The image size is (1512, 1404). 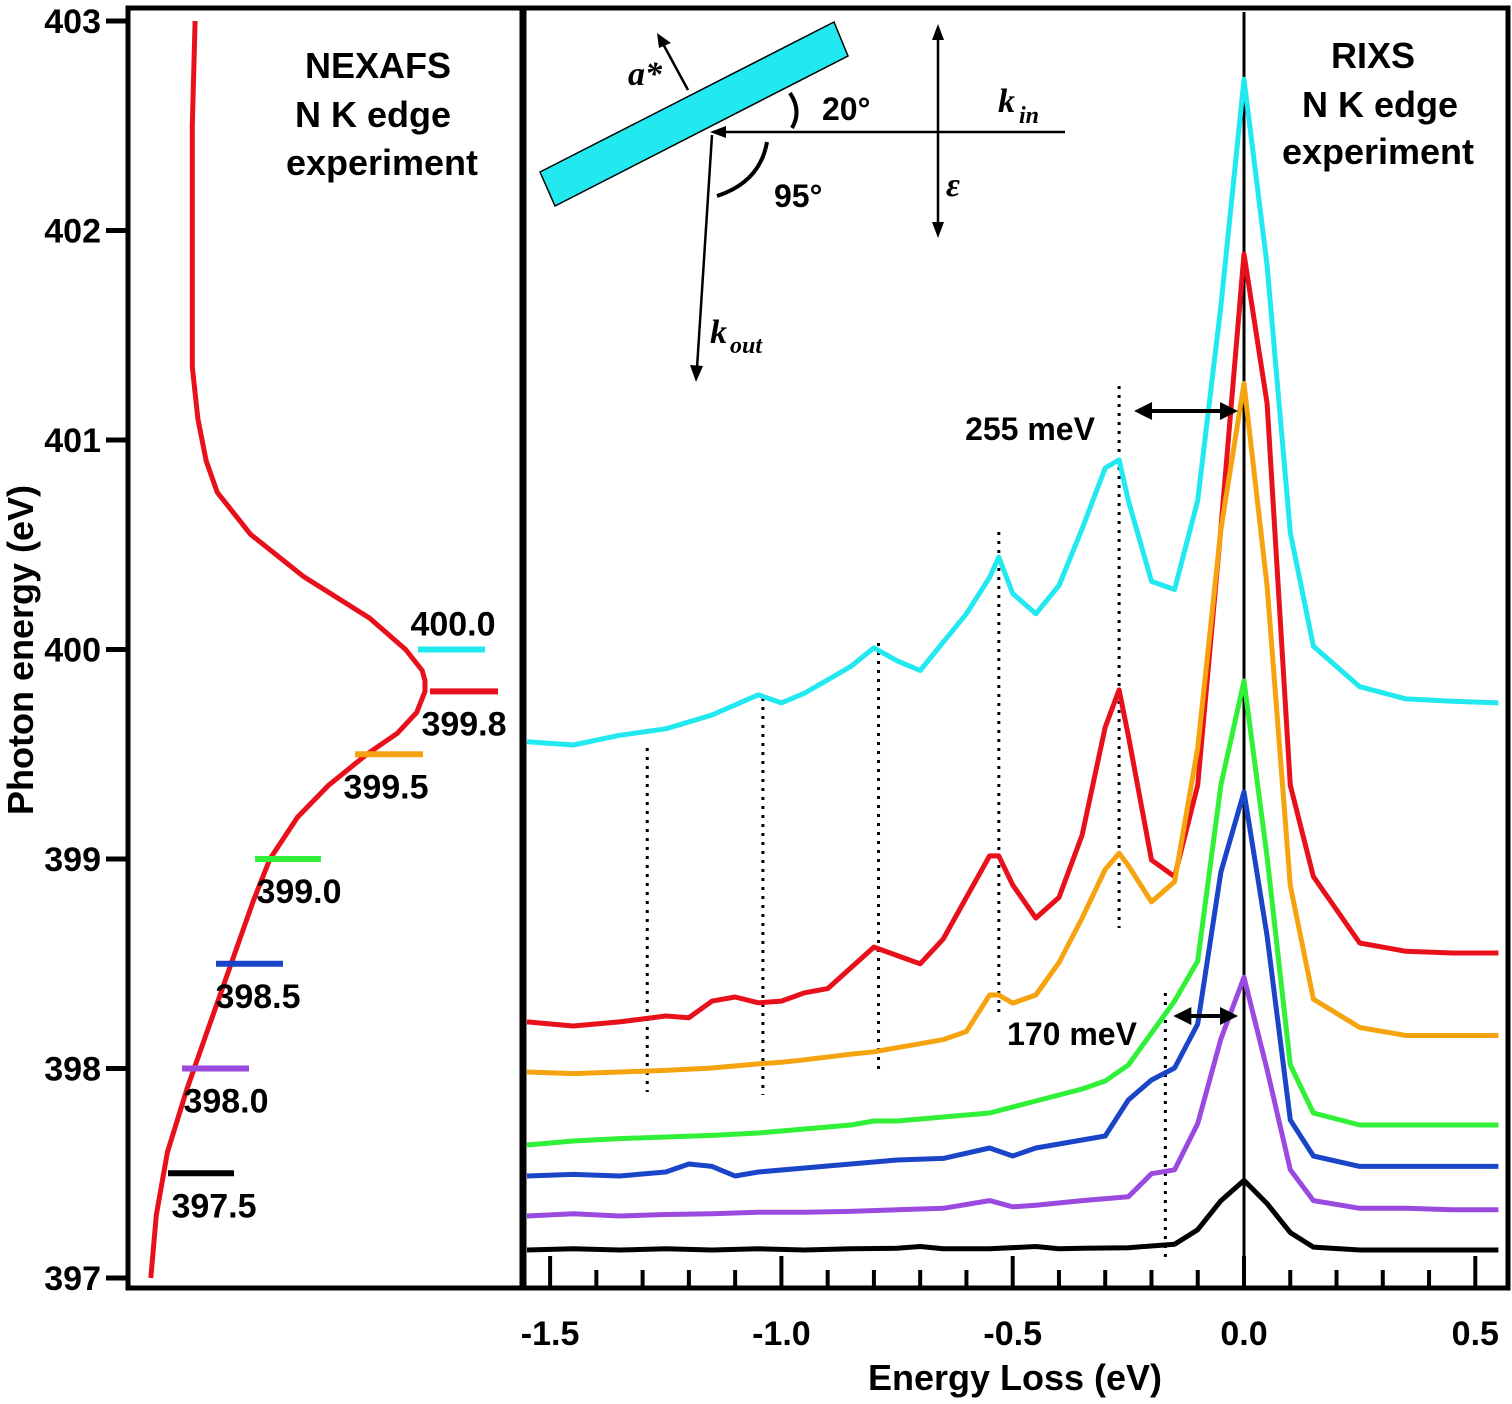 I want to click on k-in-subscript: in, so click(x=1029, y=116).